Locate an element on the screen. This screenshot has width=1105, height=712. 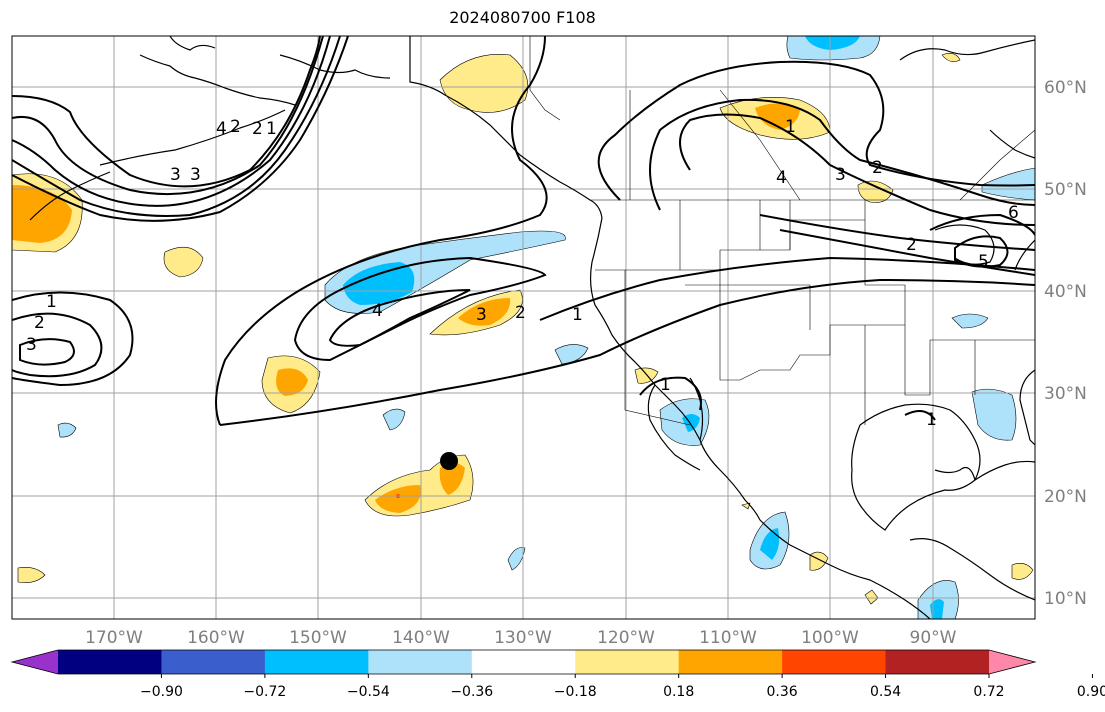
lon-label: 150°W is located at coordinates (318, 638).